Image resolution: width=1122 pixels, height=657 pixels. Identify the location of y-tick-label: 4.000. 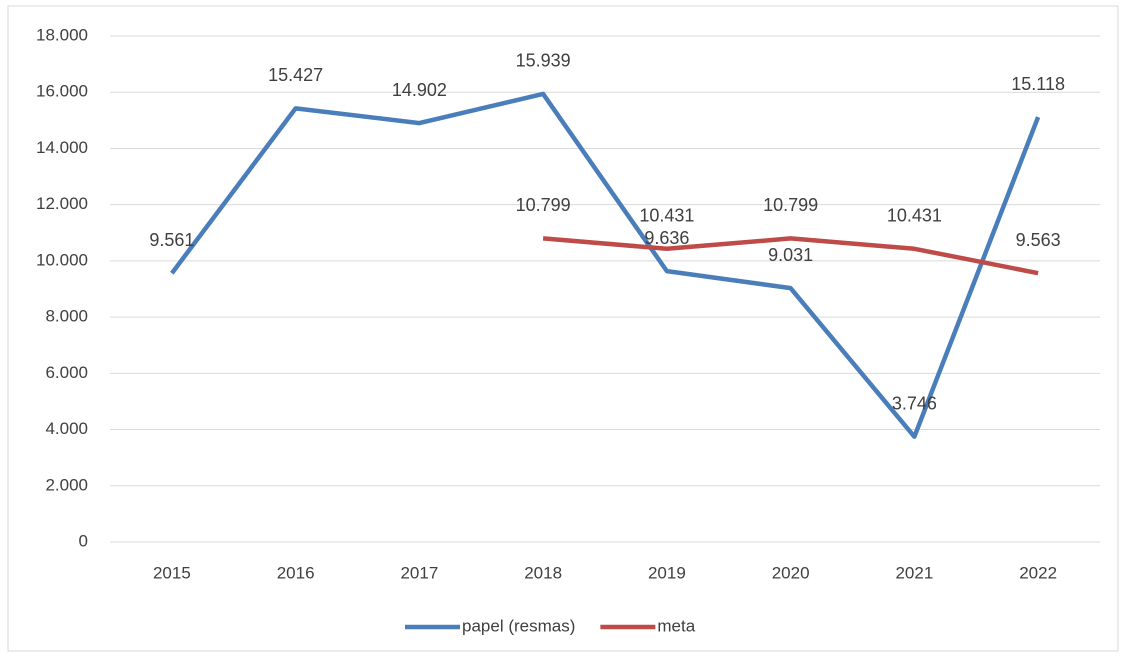
(66, 428).